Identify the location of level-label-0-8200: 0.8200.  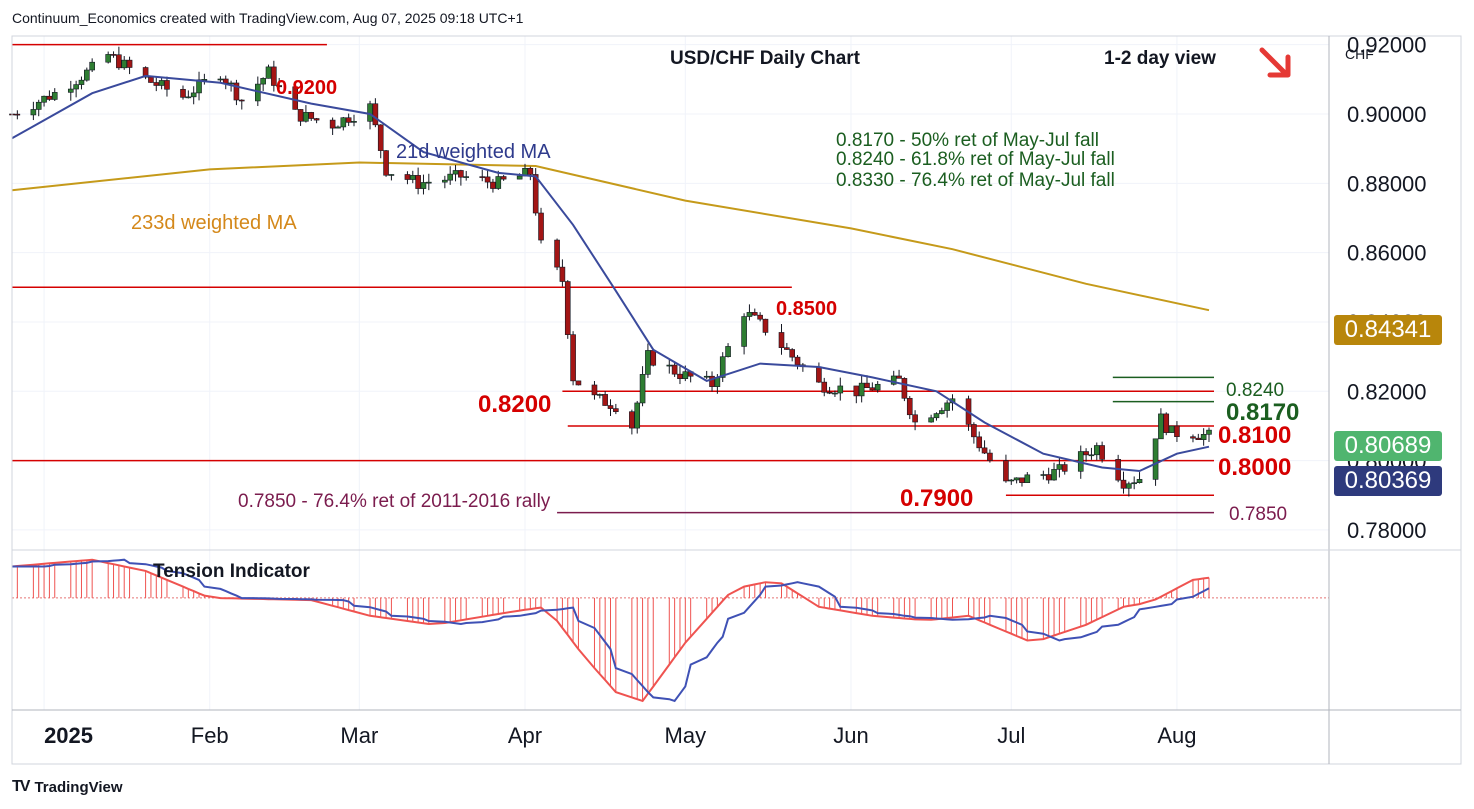
(514, 404).